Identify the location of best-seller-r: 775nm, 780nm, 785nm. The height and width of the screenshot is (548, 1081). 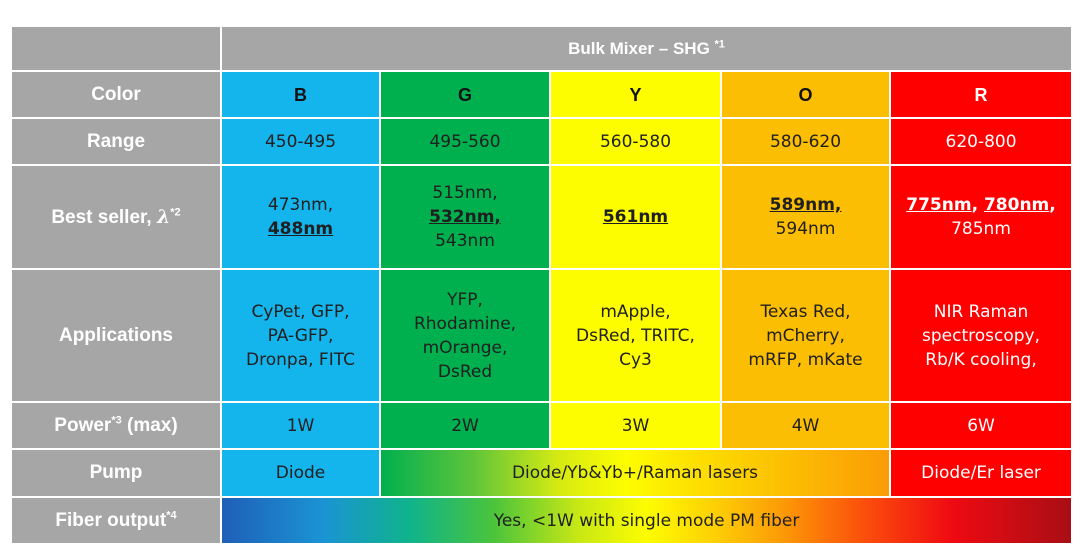
(981, 217).